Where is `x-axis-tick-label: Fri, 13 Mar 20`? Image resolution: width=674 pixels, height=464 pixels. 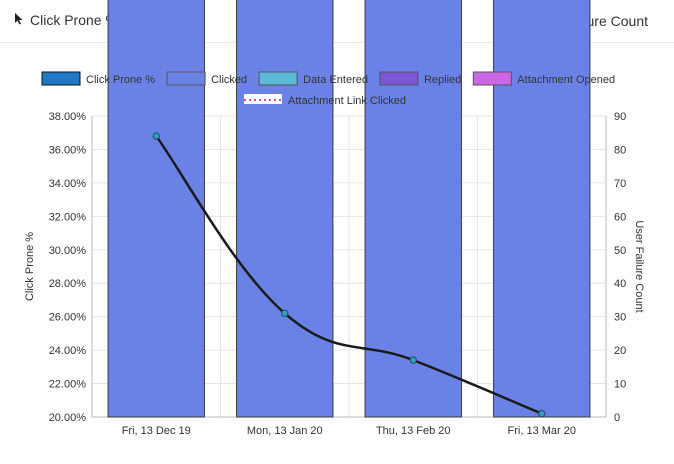 x-axis-tick-label: Fri, 13 Mar 20 is located at coordinates (542, 431).